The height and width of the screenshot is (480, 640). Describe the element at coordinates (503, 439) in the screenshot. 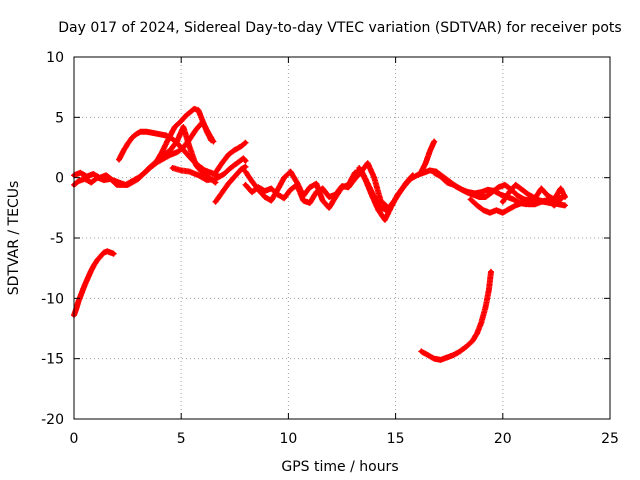

I see `x-tick-label: 20` at that location.